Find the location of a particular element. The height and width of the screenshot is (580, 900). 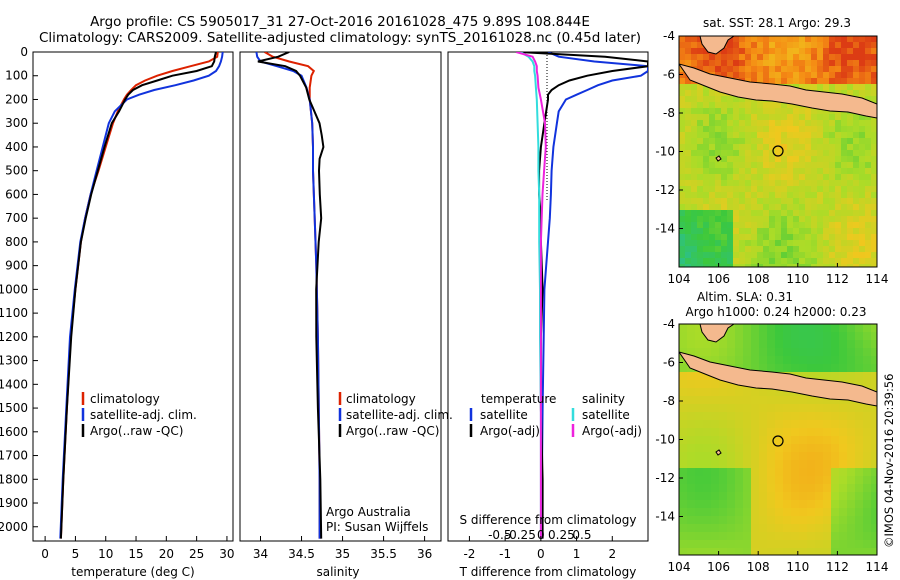

x-tick-label: 36 is located at coordinates (424, 554).